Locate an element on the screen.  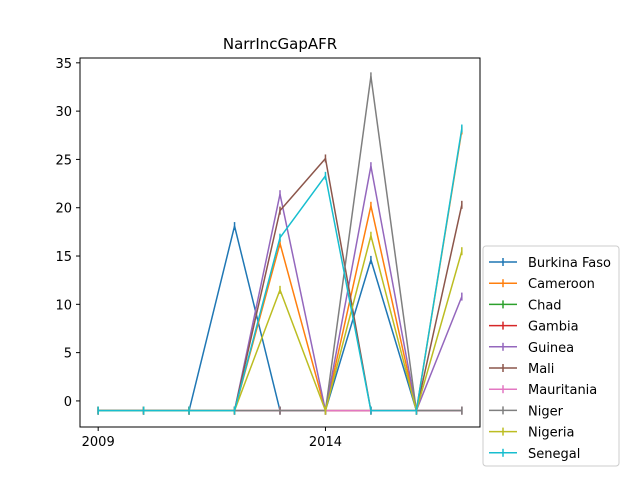
legend-label-senegal: Senegal is located at coordinates (554, 454).